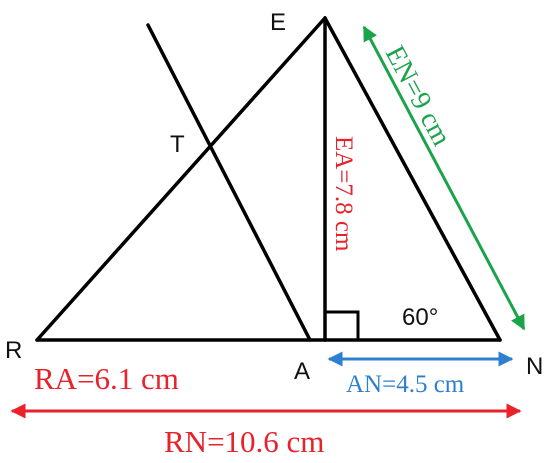 The width and height of the screenshot is (554, 463). Describe the element at coordinates (342, 325) in the screenshot. I see `right-angle-mark` at that location.